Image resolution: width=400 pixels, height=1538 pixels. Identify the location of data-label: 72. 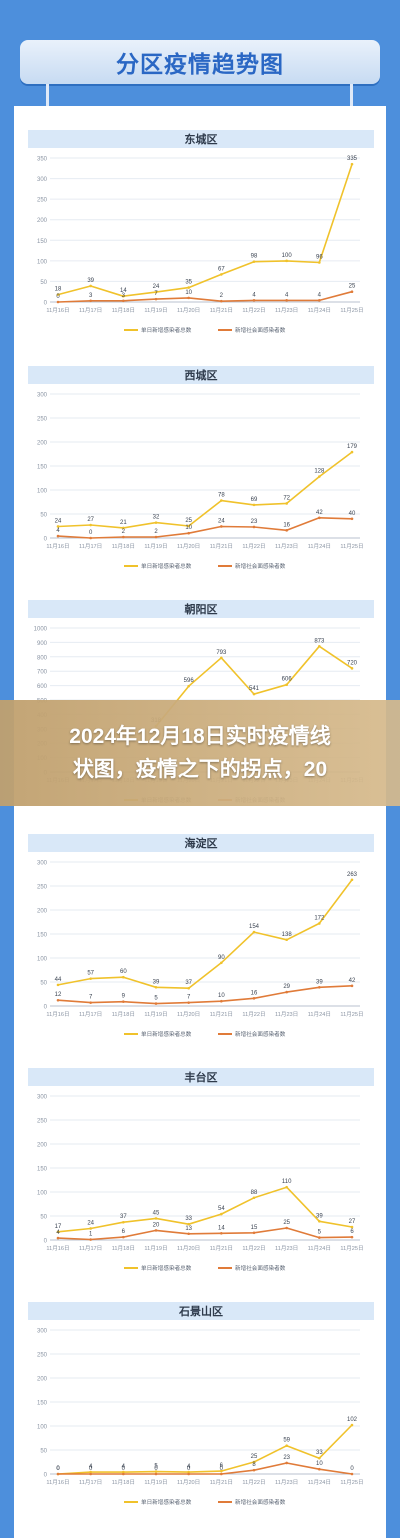
(286, 498).